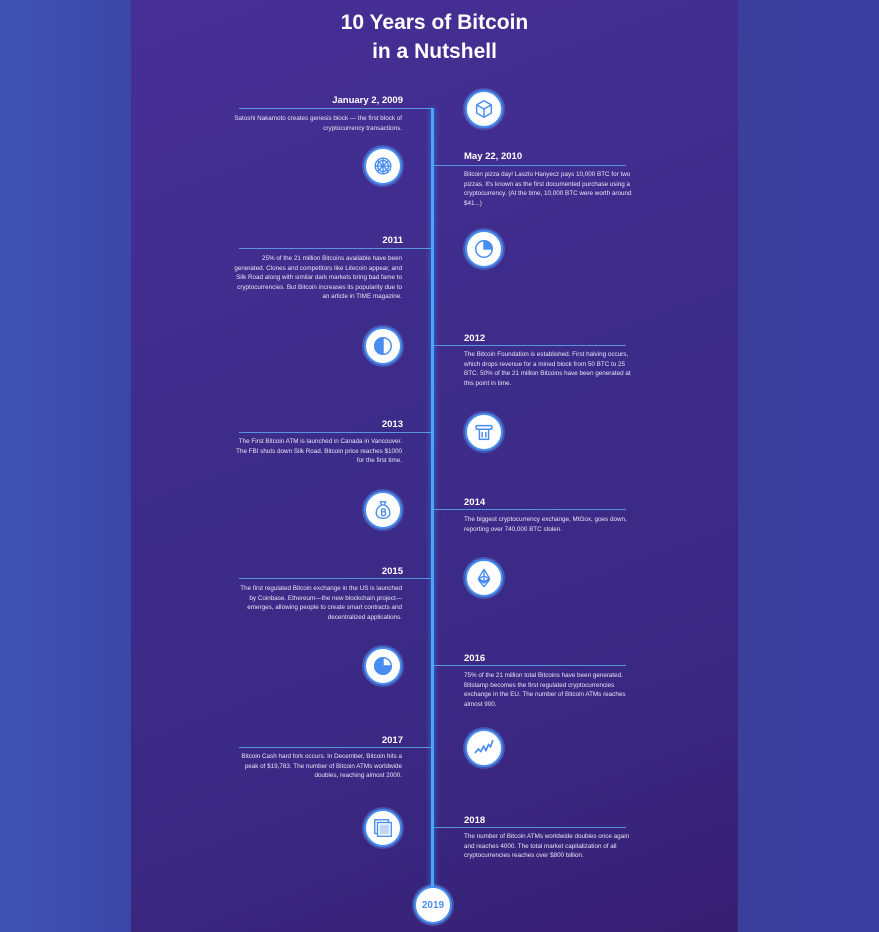 The image size is (879, 932). I want to click on event-year: 2018, so click(475, 820).